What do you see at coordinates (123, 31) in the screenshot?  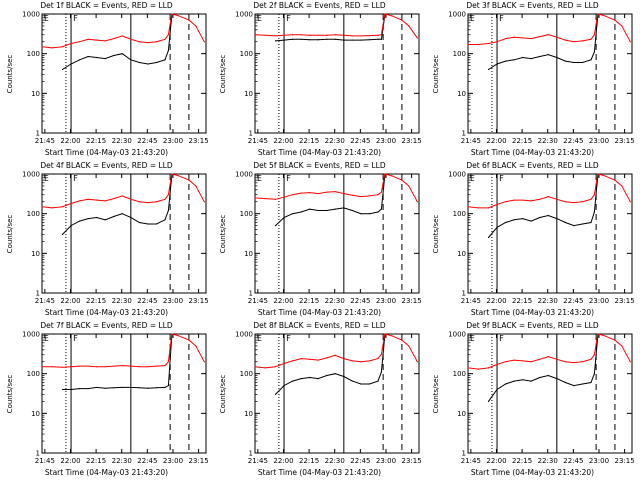 I see `lld-series-line` at bounding box center [123, 31].